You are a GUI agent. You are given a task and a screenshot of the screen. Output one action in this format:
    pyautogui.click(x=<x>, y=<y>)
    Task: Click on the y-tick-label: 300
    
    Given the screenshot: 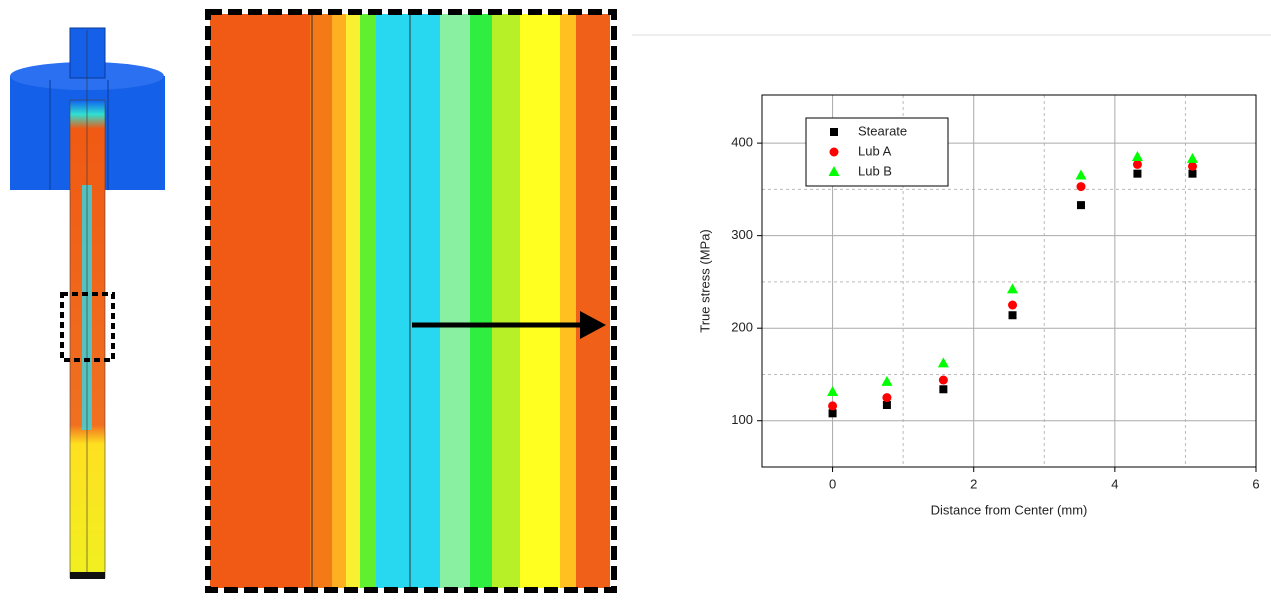 What is the action you would take?
    pyautogui.click(x=742, y=234)
    